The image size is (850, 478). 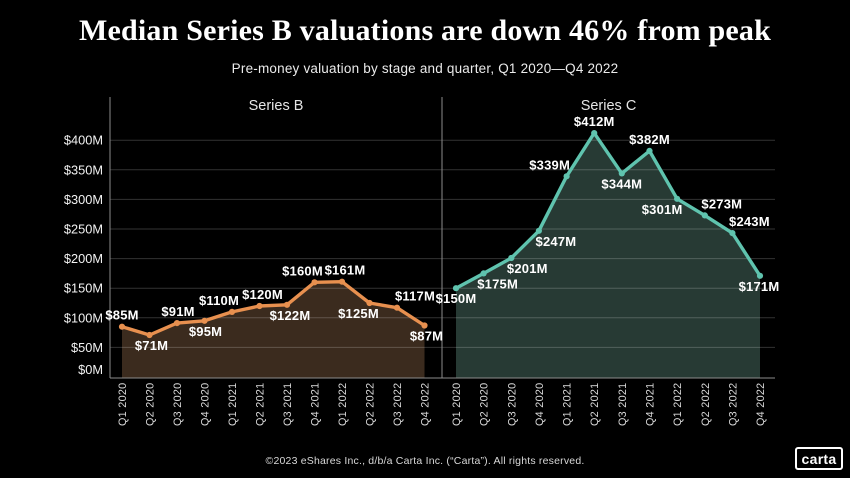 I want to click on data-point-label: $85M, so click(x=121, y=315).